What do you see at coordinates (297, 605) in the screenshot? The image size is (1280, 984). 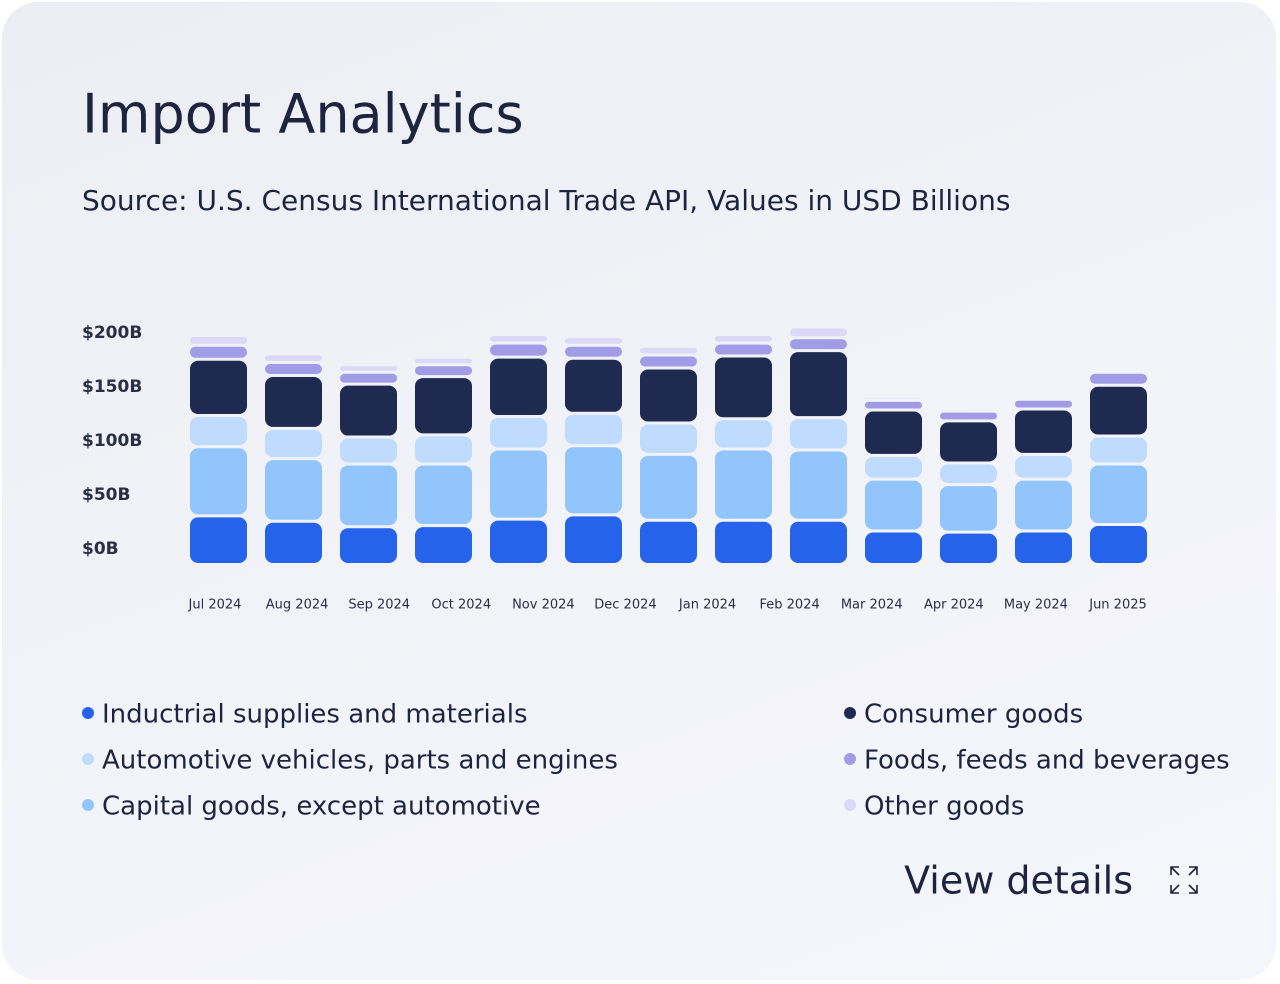 I see `x-tick-label: Aug 2024` at bounding box center [297, 605].